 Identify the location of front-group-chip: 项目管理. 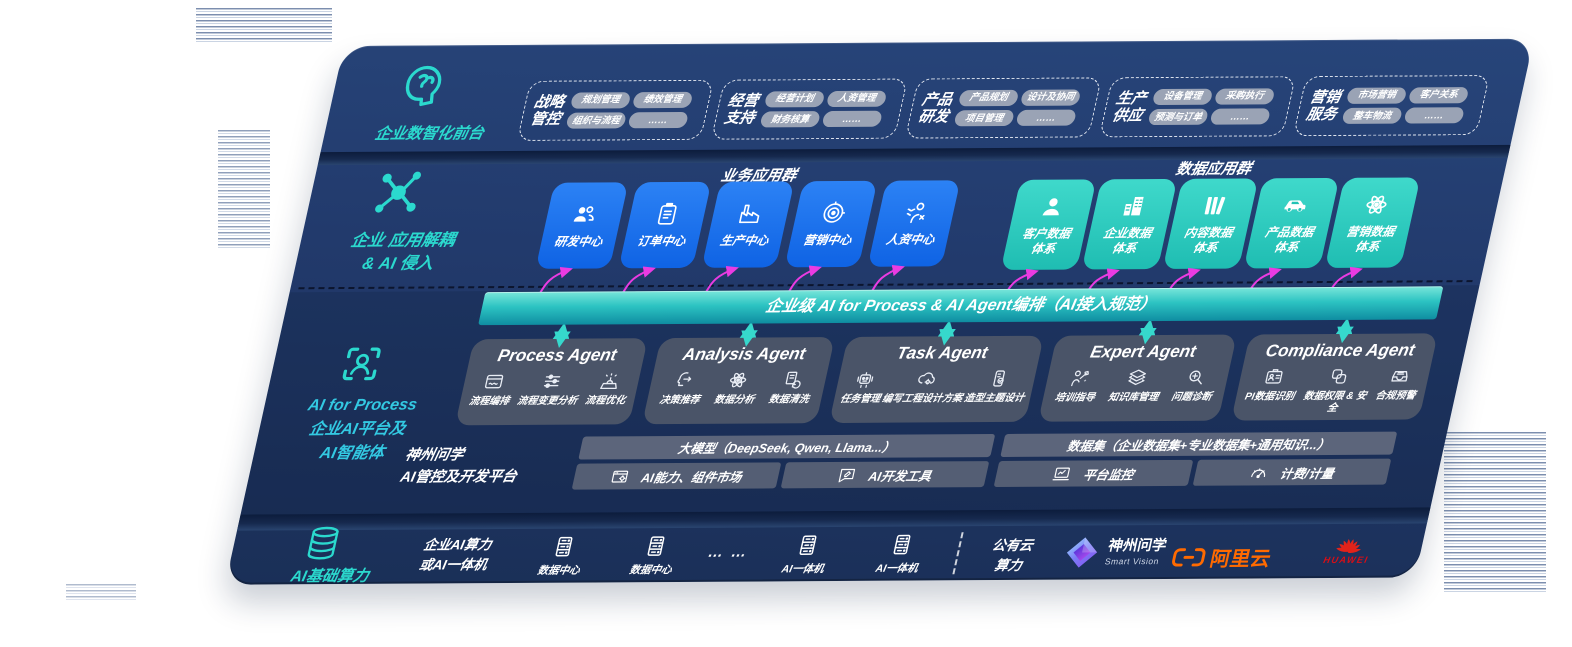
(984, 118).